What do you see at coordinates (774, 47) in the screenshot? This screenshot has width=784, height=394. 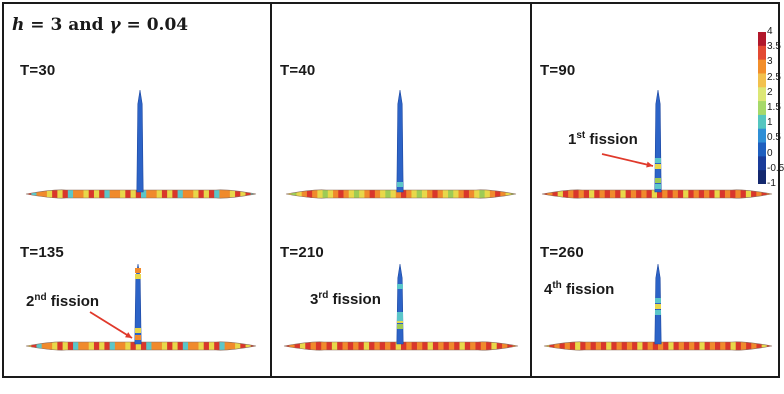 I see `colorbar-tick-label: 3.5` at bounding box center [774, 47].